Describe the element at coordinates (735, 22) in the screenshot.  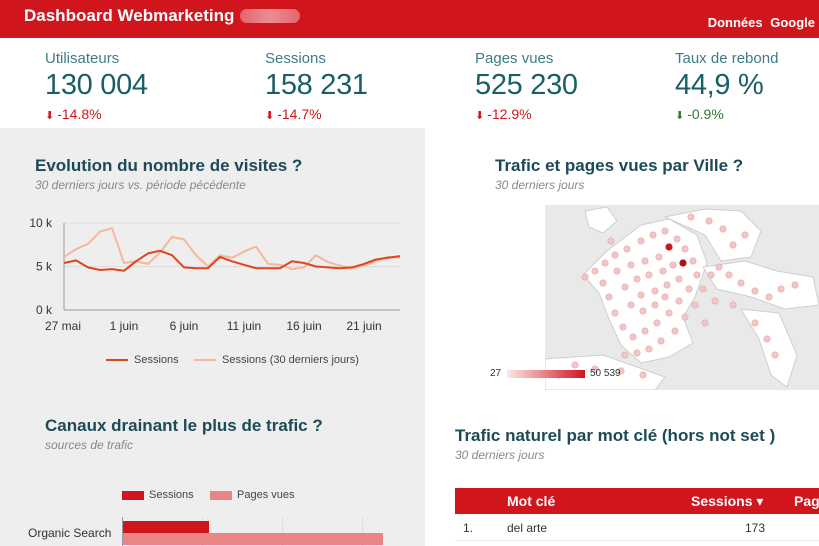
I see `link-donnees: Données` at that location.